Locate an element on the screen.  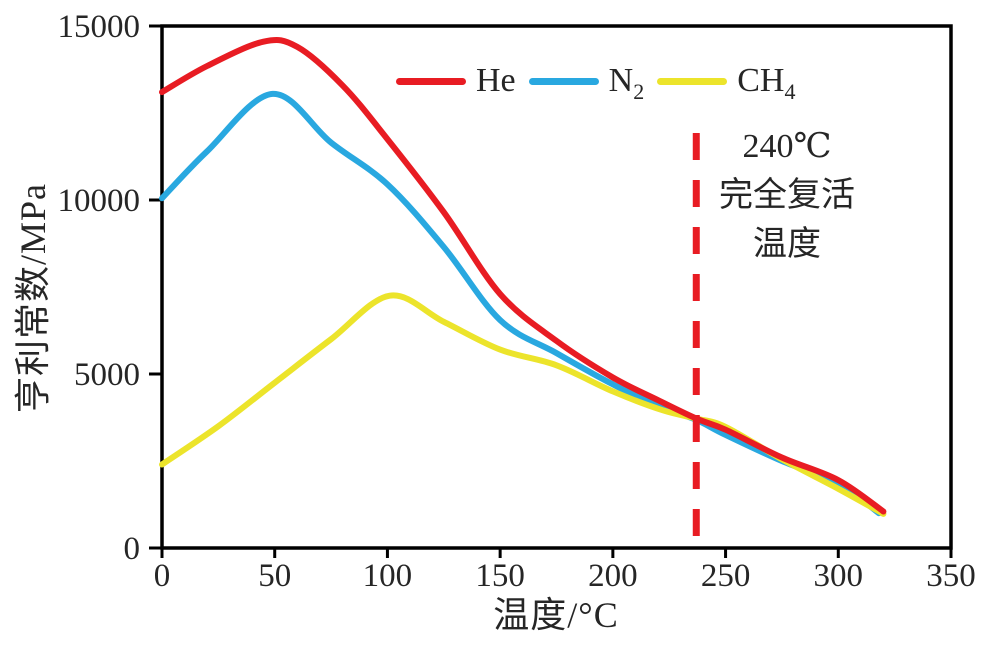
legend-label-n2: N2 is located at coordinates (626, 83).